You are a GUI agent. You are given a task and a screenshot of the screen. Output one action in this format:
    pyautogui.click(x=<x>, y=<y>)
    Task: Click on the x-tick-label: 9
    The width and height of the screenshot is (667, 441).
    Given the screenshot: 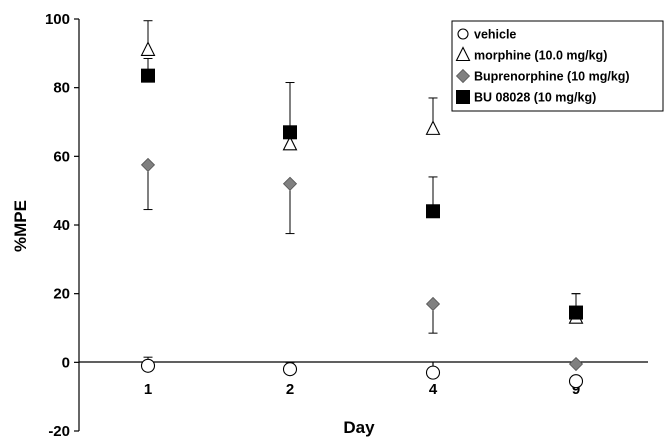 What is the action you would take?
    pyautogui.click(x=576, y=389)
    